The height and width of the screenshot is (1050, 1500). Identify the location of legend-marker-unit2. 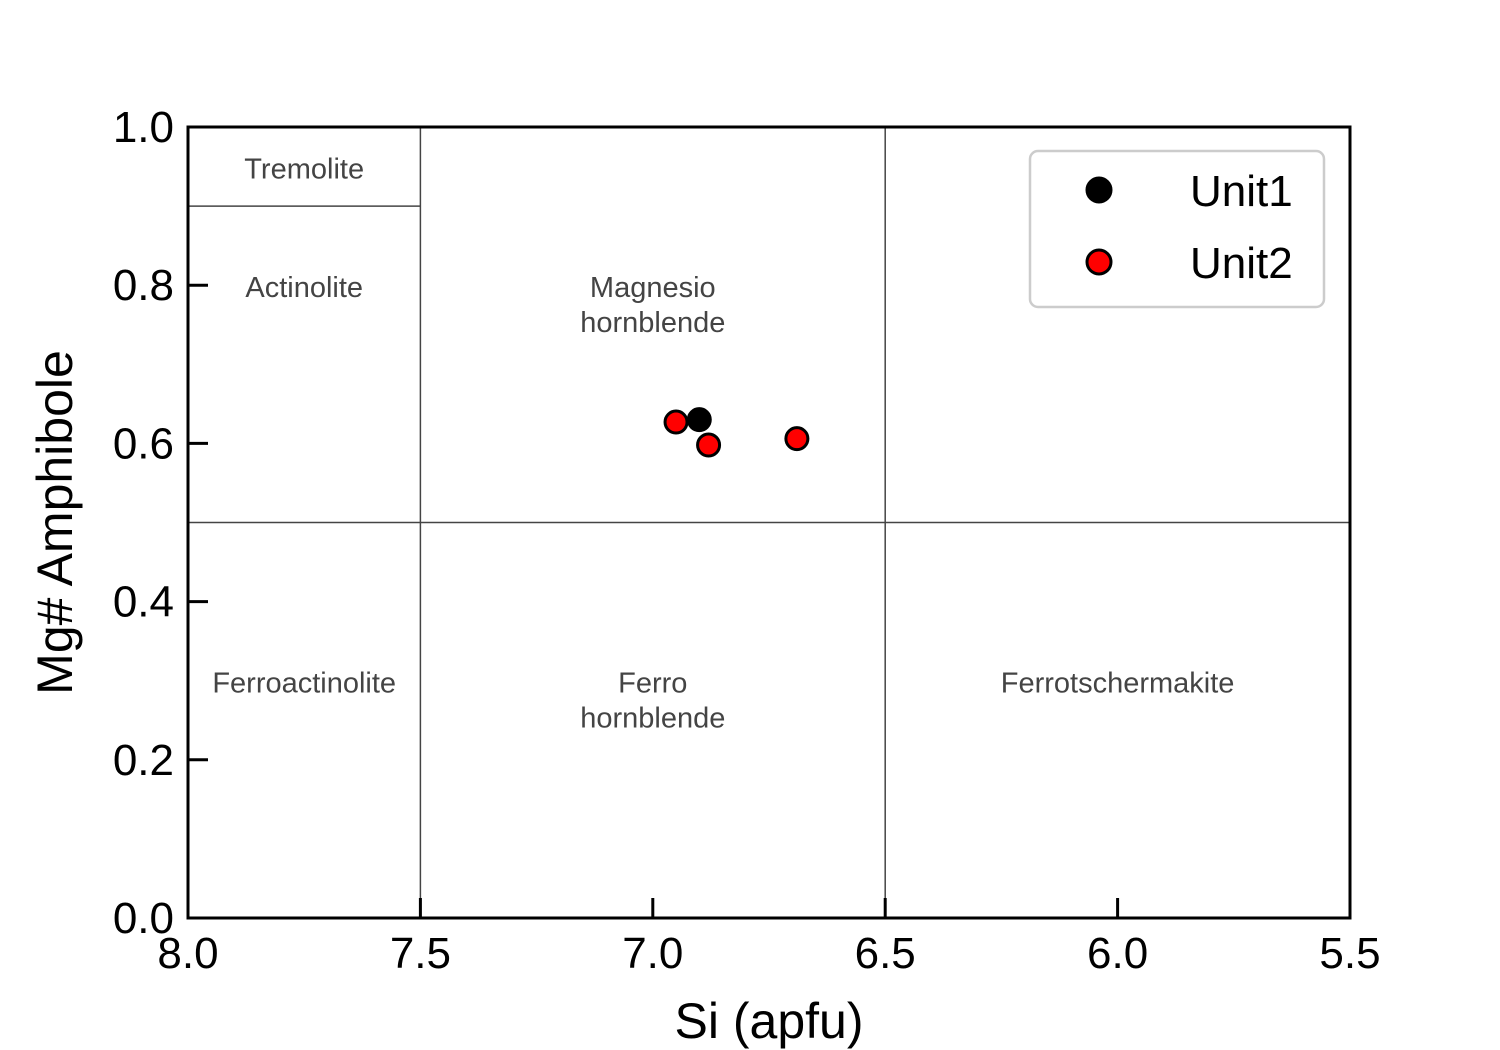
(1099, 262).